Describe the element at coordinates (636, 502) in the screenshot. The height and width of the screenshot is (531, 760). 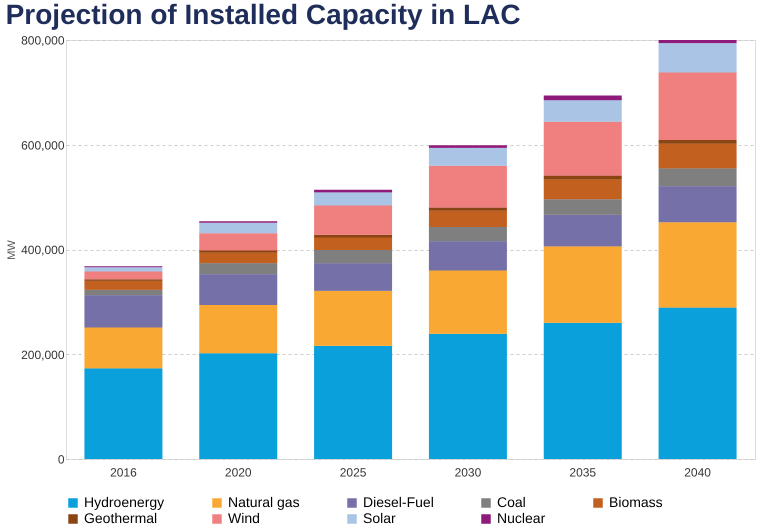
I see `legend-label: Biomass` at that location.